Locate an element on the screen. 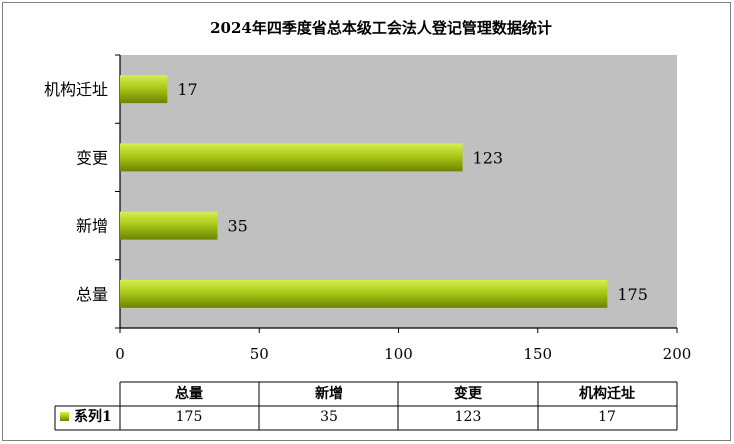  value-tick-label: 0 is located at coordinates (120, 354).